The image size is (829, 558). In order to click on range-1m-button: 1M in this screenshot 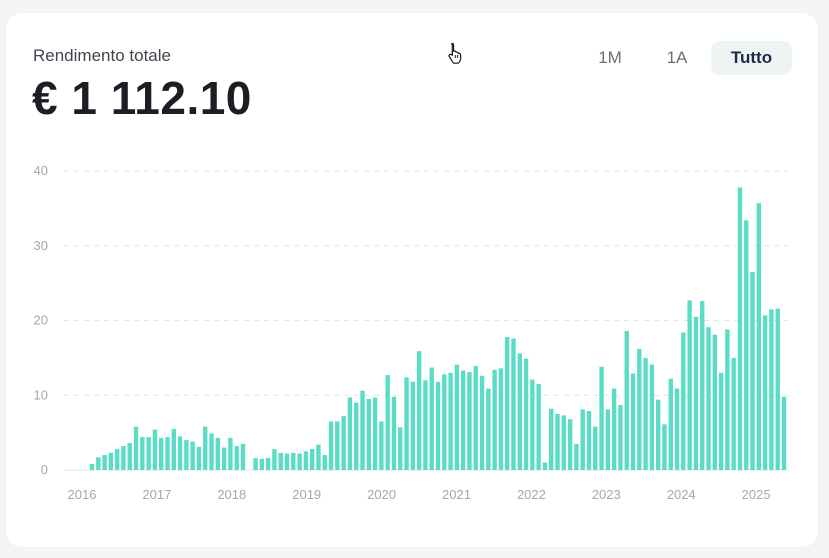, I will do `click(610, 57)`.